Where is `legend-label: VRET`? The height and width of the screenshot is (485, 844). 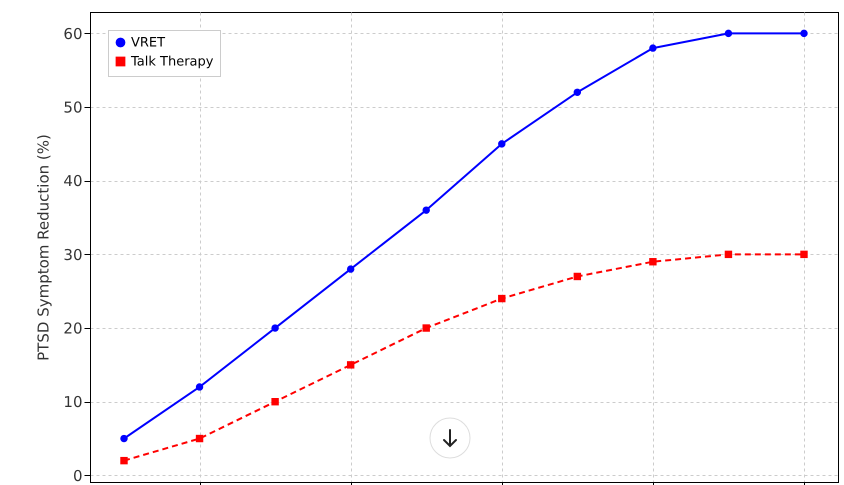 legend-label: VRET is located at coordinates (148, 43).